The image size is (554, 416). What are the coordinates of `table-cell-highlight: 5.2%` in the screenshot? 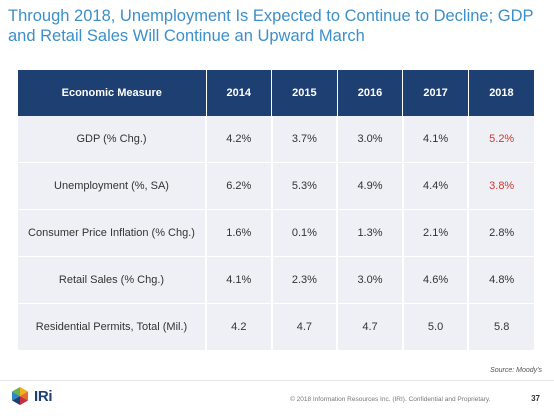 It's located at (501, 139).